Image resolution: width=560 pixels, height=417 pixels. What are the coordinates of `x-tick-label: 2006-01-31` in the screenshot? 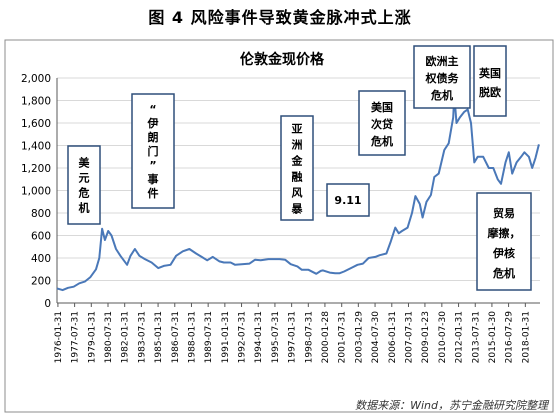 It's located at (393, 337).